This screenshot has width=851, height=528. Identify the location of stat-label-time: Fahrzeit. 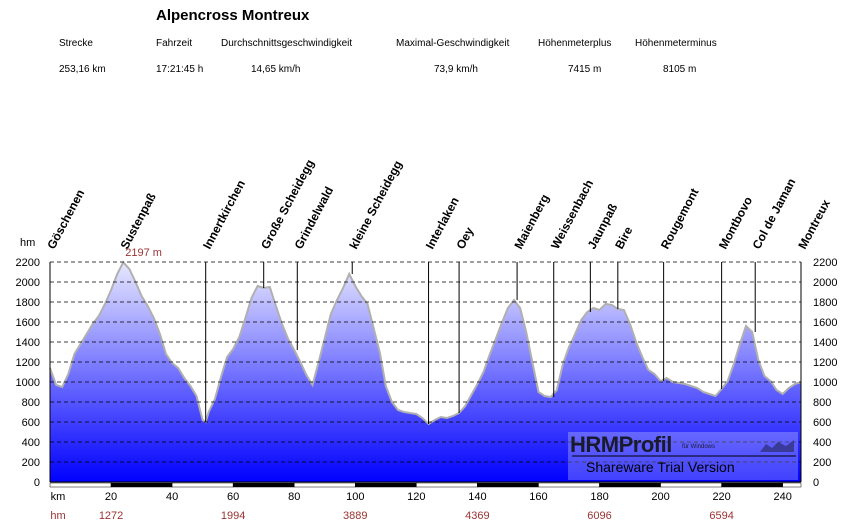
(174, 43).